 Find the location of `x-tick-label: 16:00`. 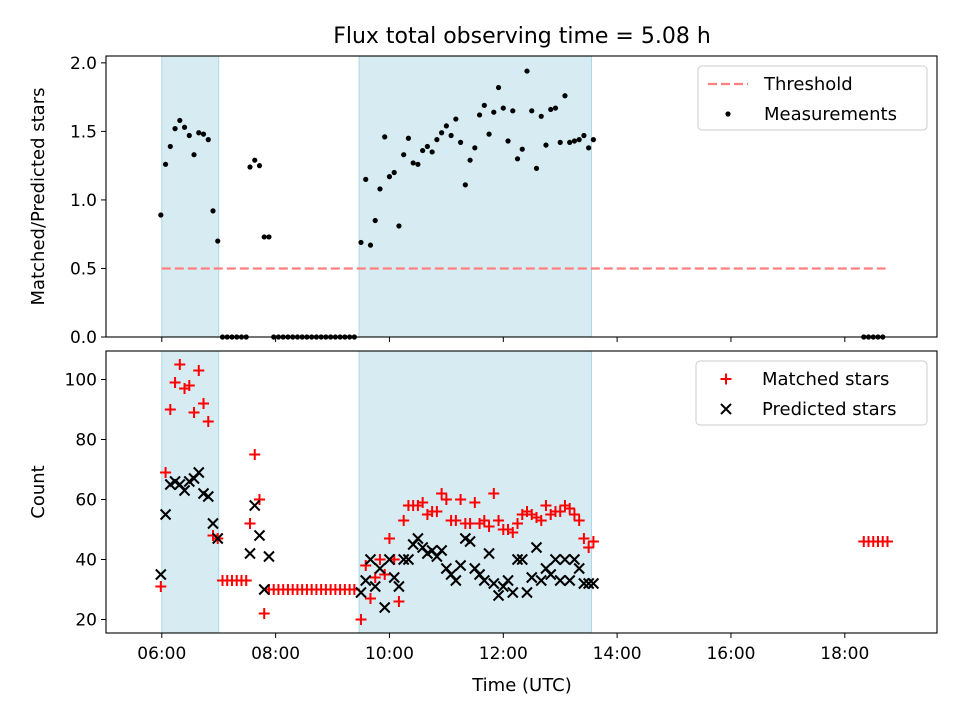

x-tick-label: 16:00 is located at coordinates (730, 654).